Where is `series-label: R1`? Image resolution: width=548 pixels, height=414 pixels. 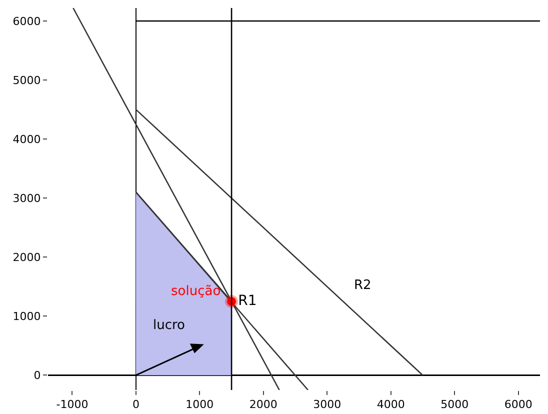
series-label: R1 is located at coordinates (247, 300).